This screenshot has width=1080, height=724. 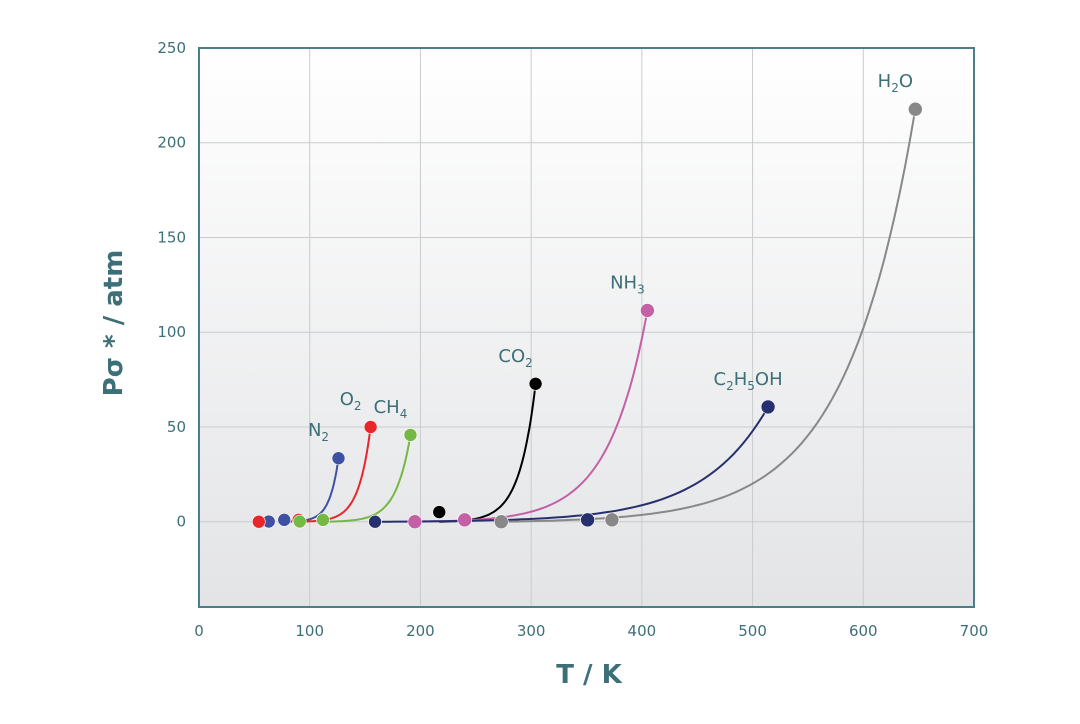 I want to click on c2h5oh-curve, so click(x=572, y=464).